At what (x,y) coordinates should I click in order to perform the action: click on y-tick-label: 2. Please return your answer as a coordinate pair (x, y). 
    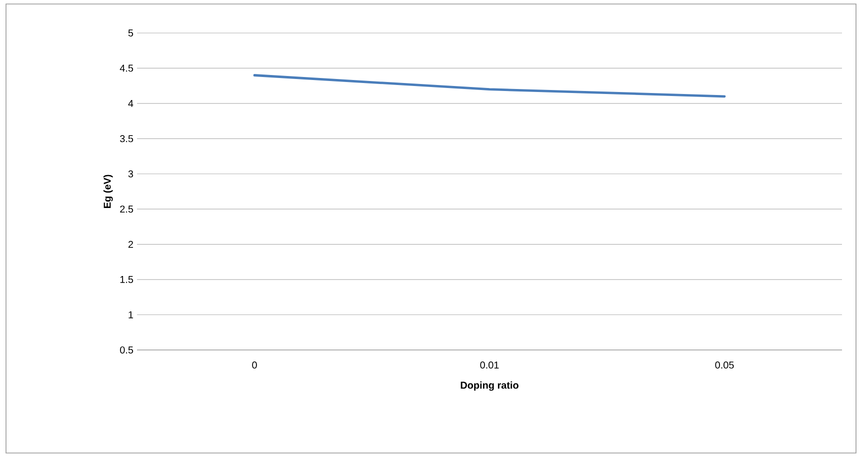
    Looking at the image, I should click on (130, 244).